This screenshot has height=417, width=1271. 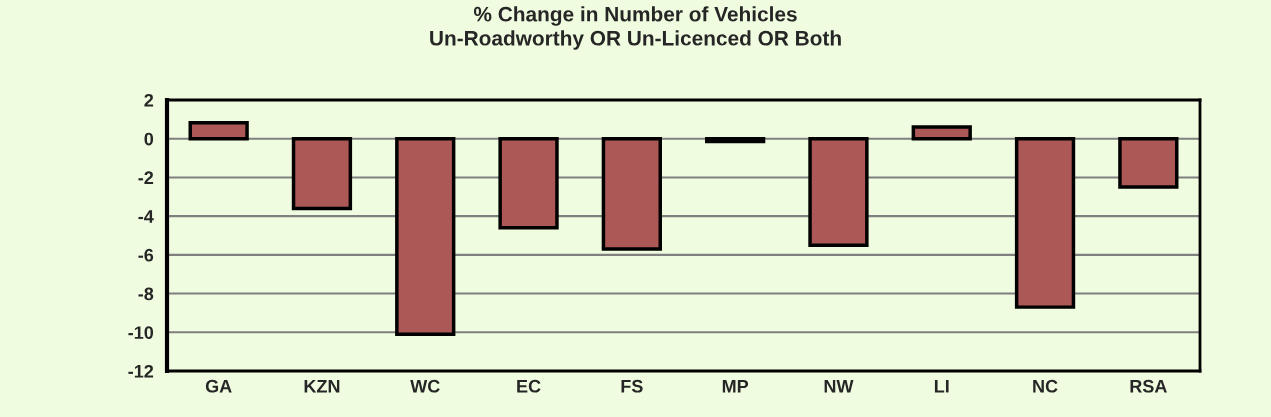 What do you see at coordinates (735, 386) in the screenshot?
I see `x-tick-label: MP` at bounding box center [735, 386].